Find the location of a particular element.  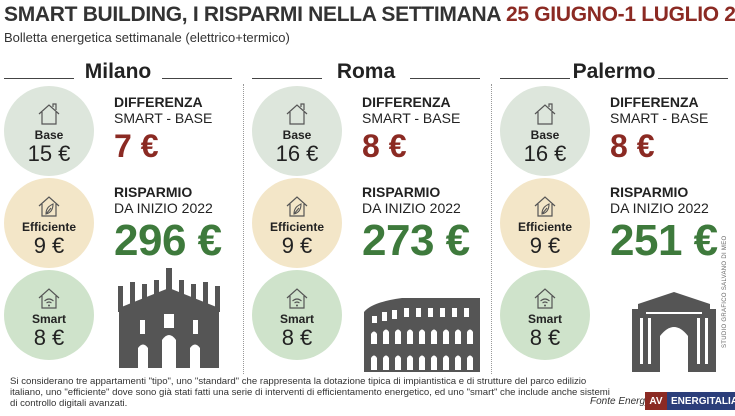

city-name: Roma is located at coordinates (366, 71).